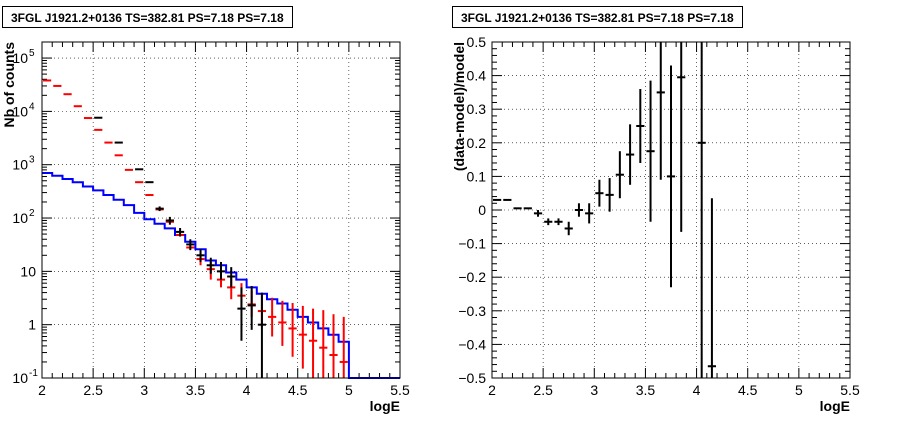 This screenshot has width=898, height=421. What do you see at coordinates (477, 176) in the screenshot?
I see `y-tick-label: 0.1` at bounding box center [477, 176].